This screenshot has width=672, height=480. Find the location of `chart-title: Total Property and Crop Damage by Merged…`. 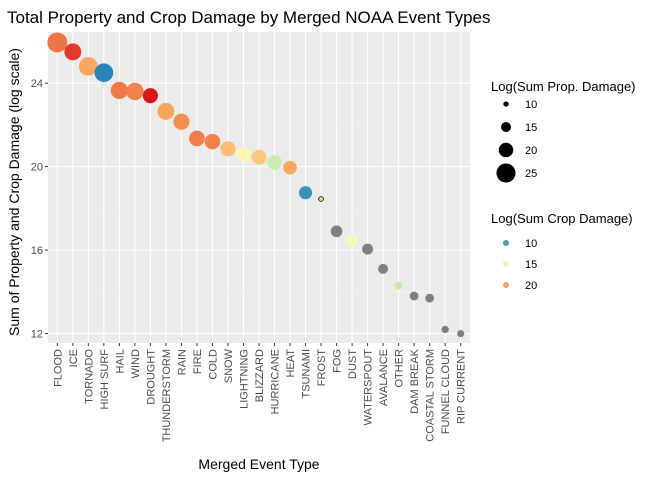

chart-title: Total Property and Crop Damage by Merged… is located at coordinates (249, 17).